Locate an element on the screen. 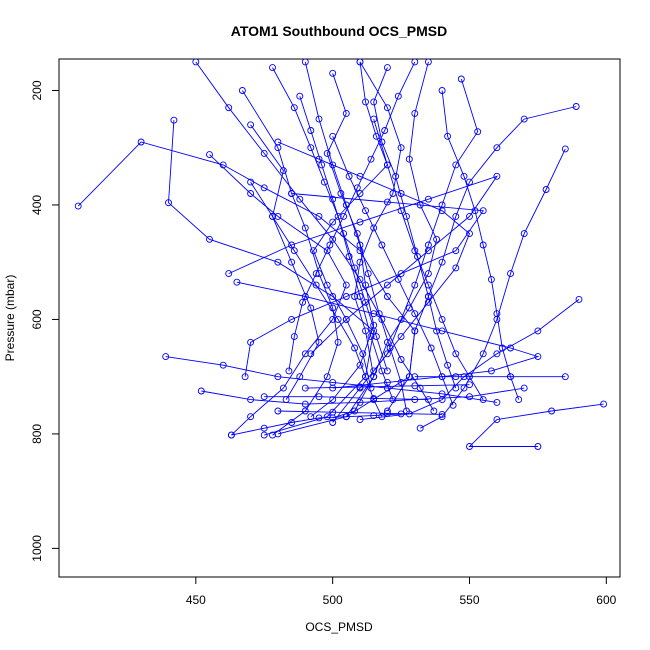 This screenshot has height=650, width=650. x-tick-label: 600 is located at coordinates (606, 600).